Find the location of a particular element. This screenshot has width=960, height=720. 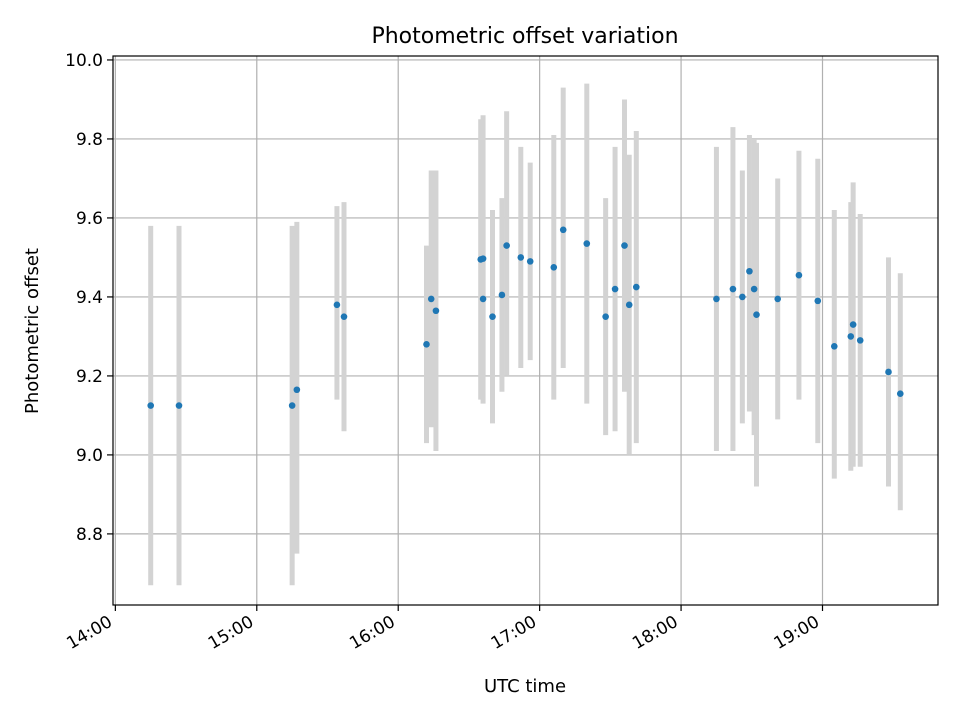

y-axis-label: Photometric offset is located at coordinates (32, 331).